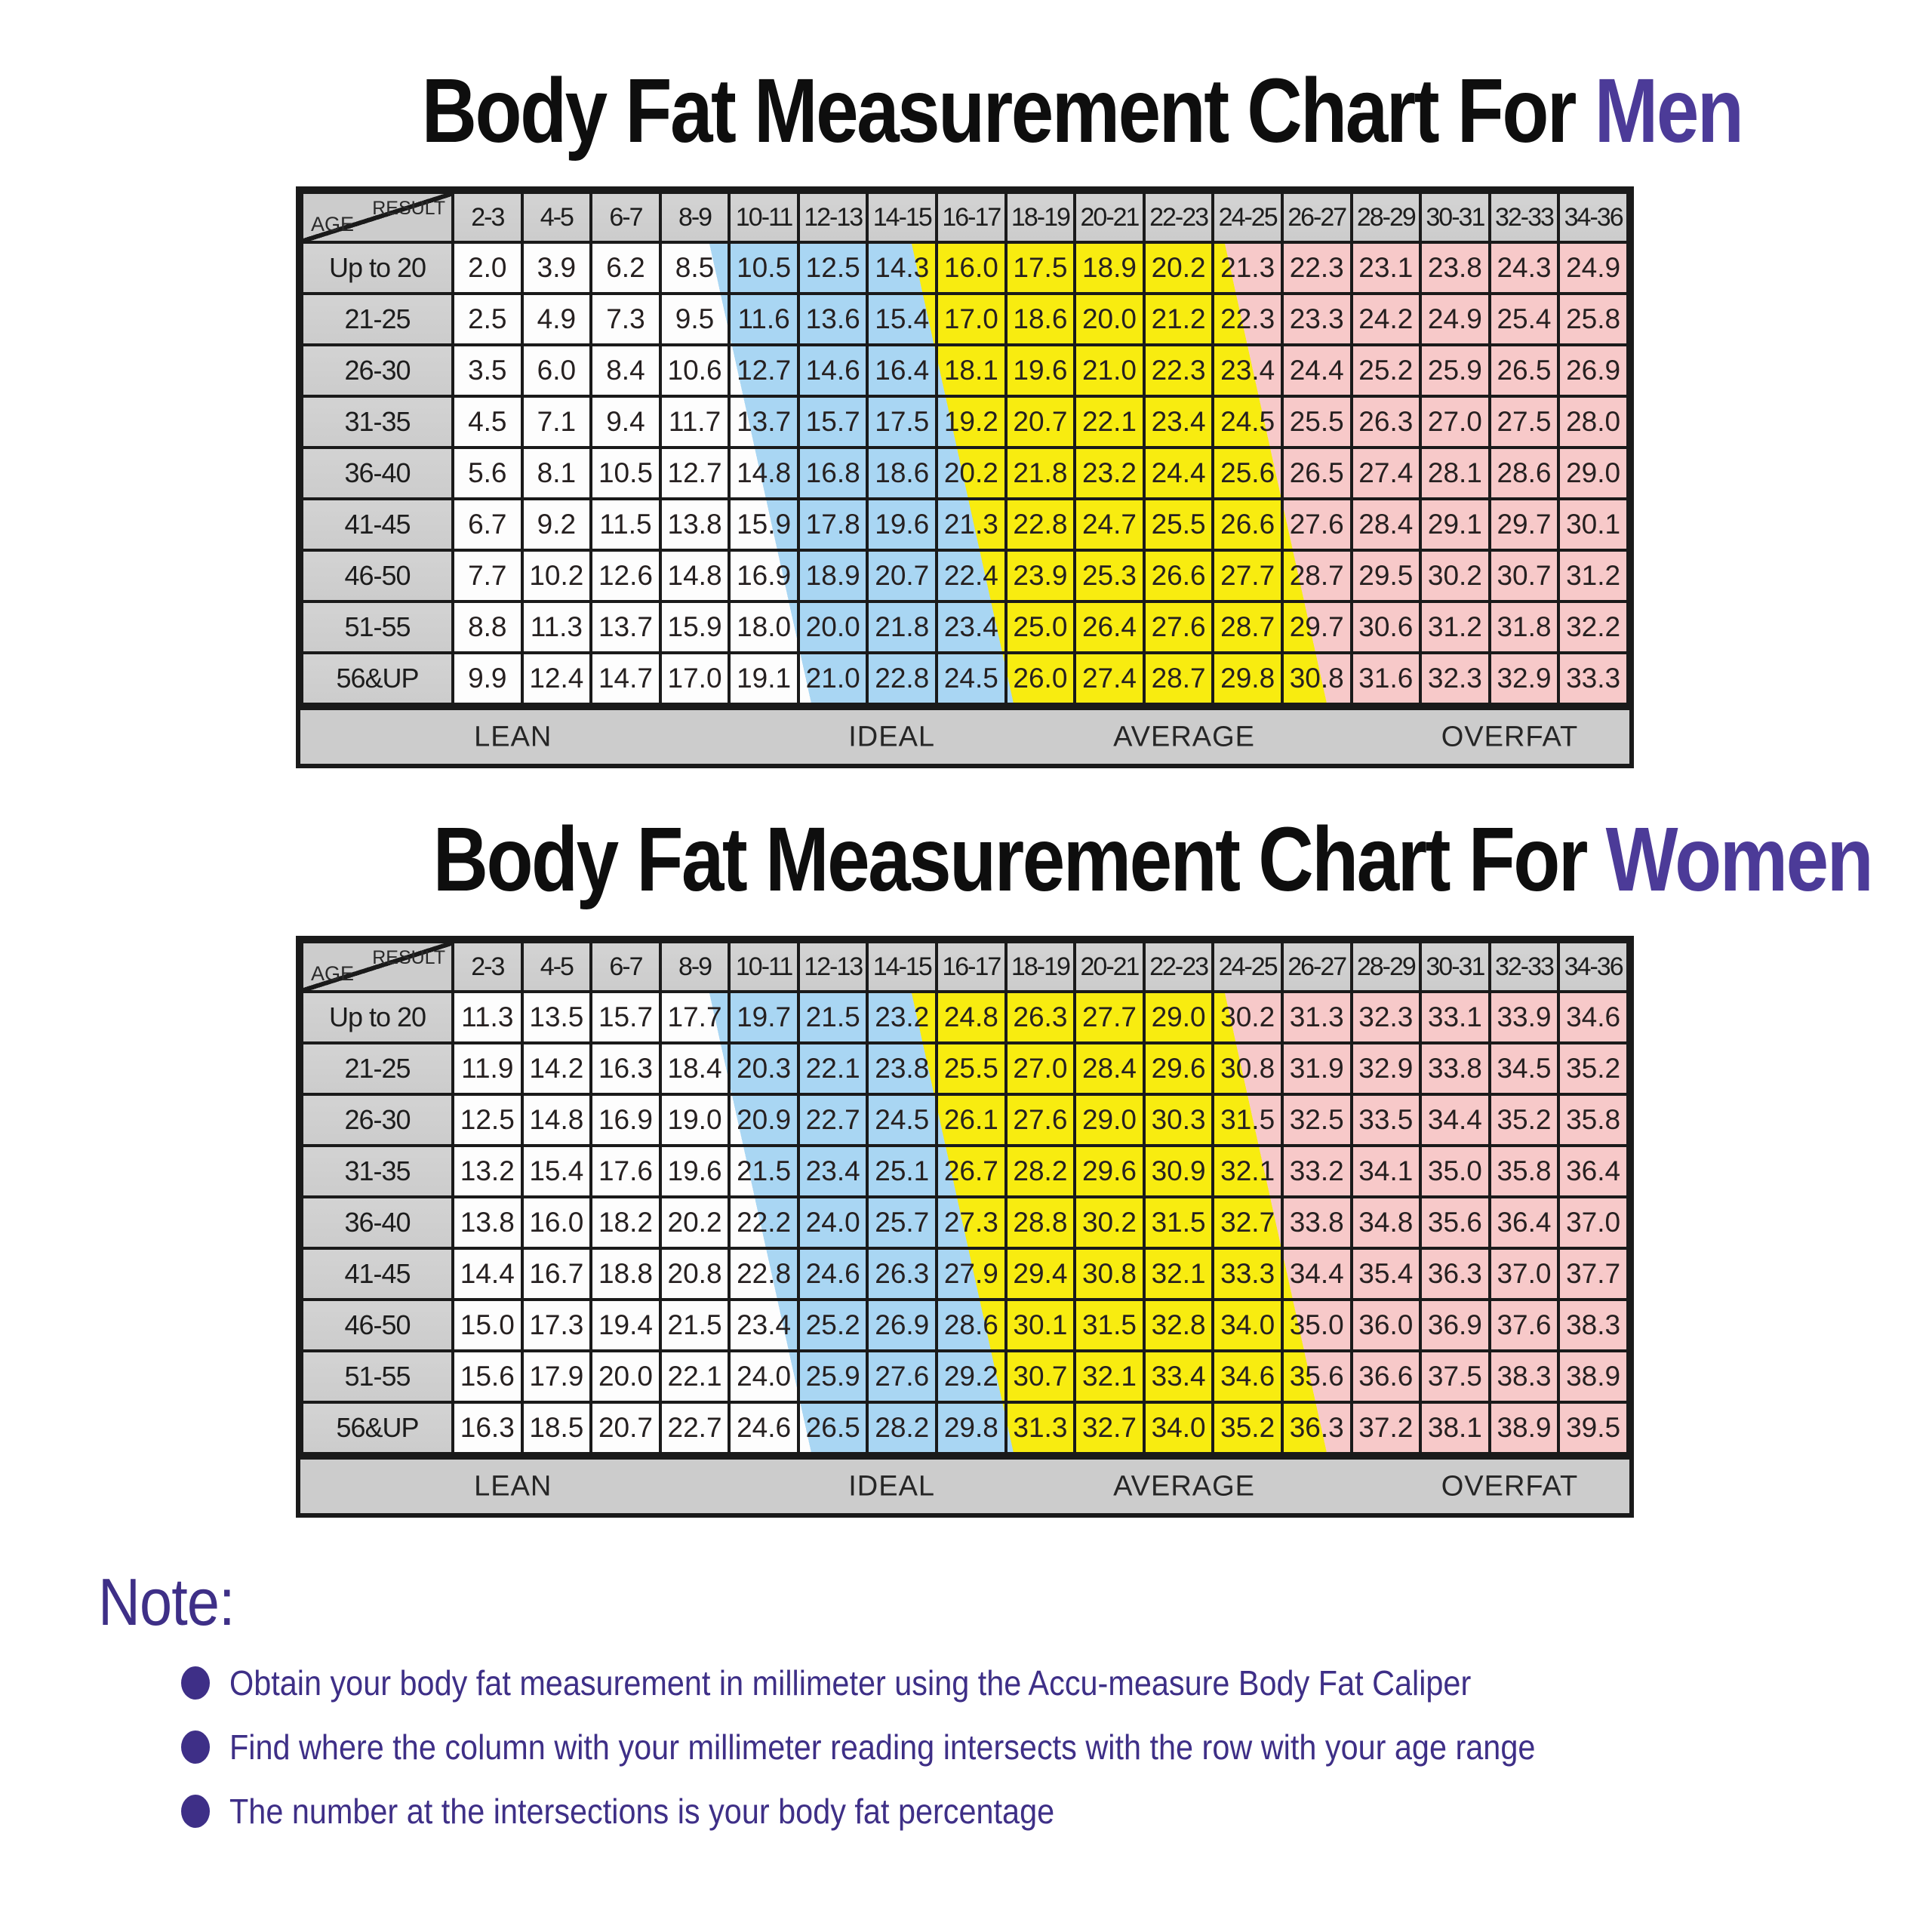  What do you see at coordinates (1040, 678) in the screenshot?
I see `bodyfat-value-cell: 26.0` at bounding box center [1040, 678].